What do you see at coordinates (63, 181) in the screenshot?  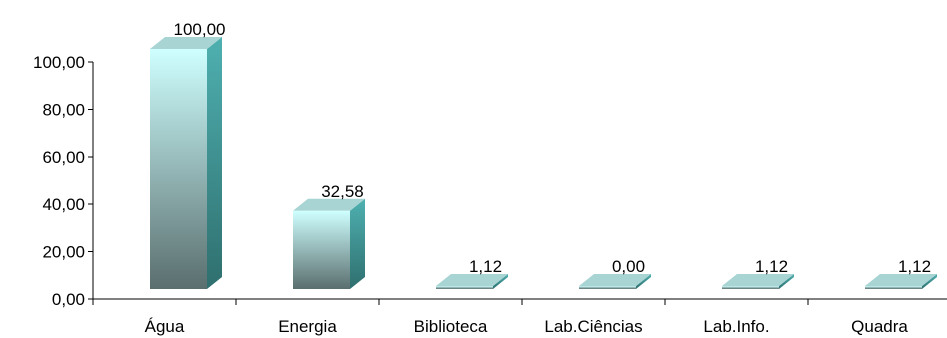 I see `y-axis: 0,00 20,00 40,00 60,00 80,00 100,00` at bounding box center [63, 181].